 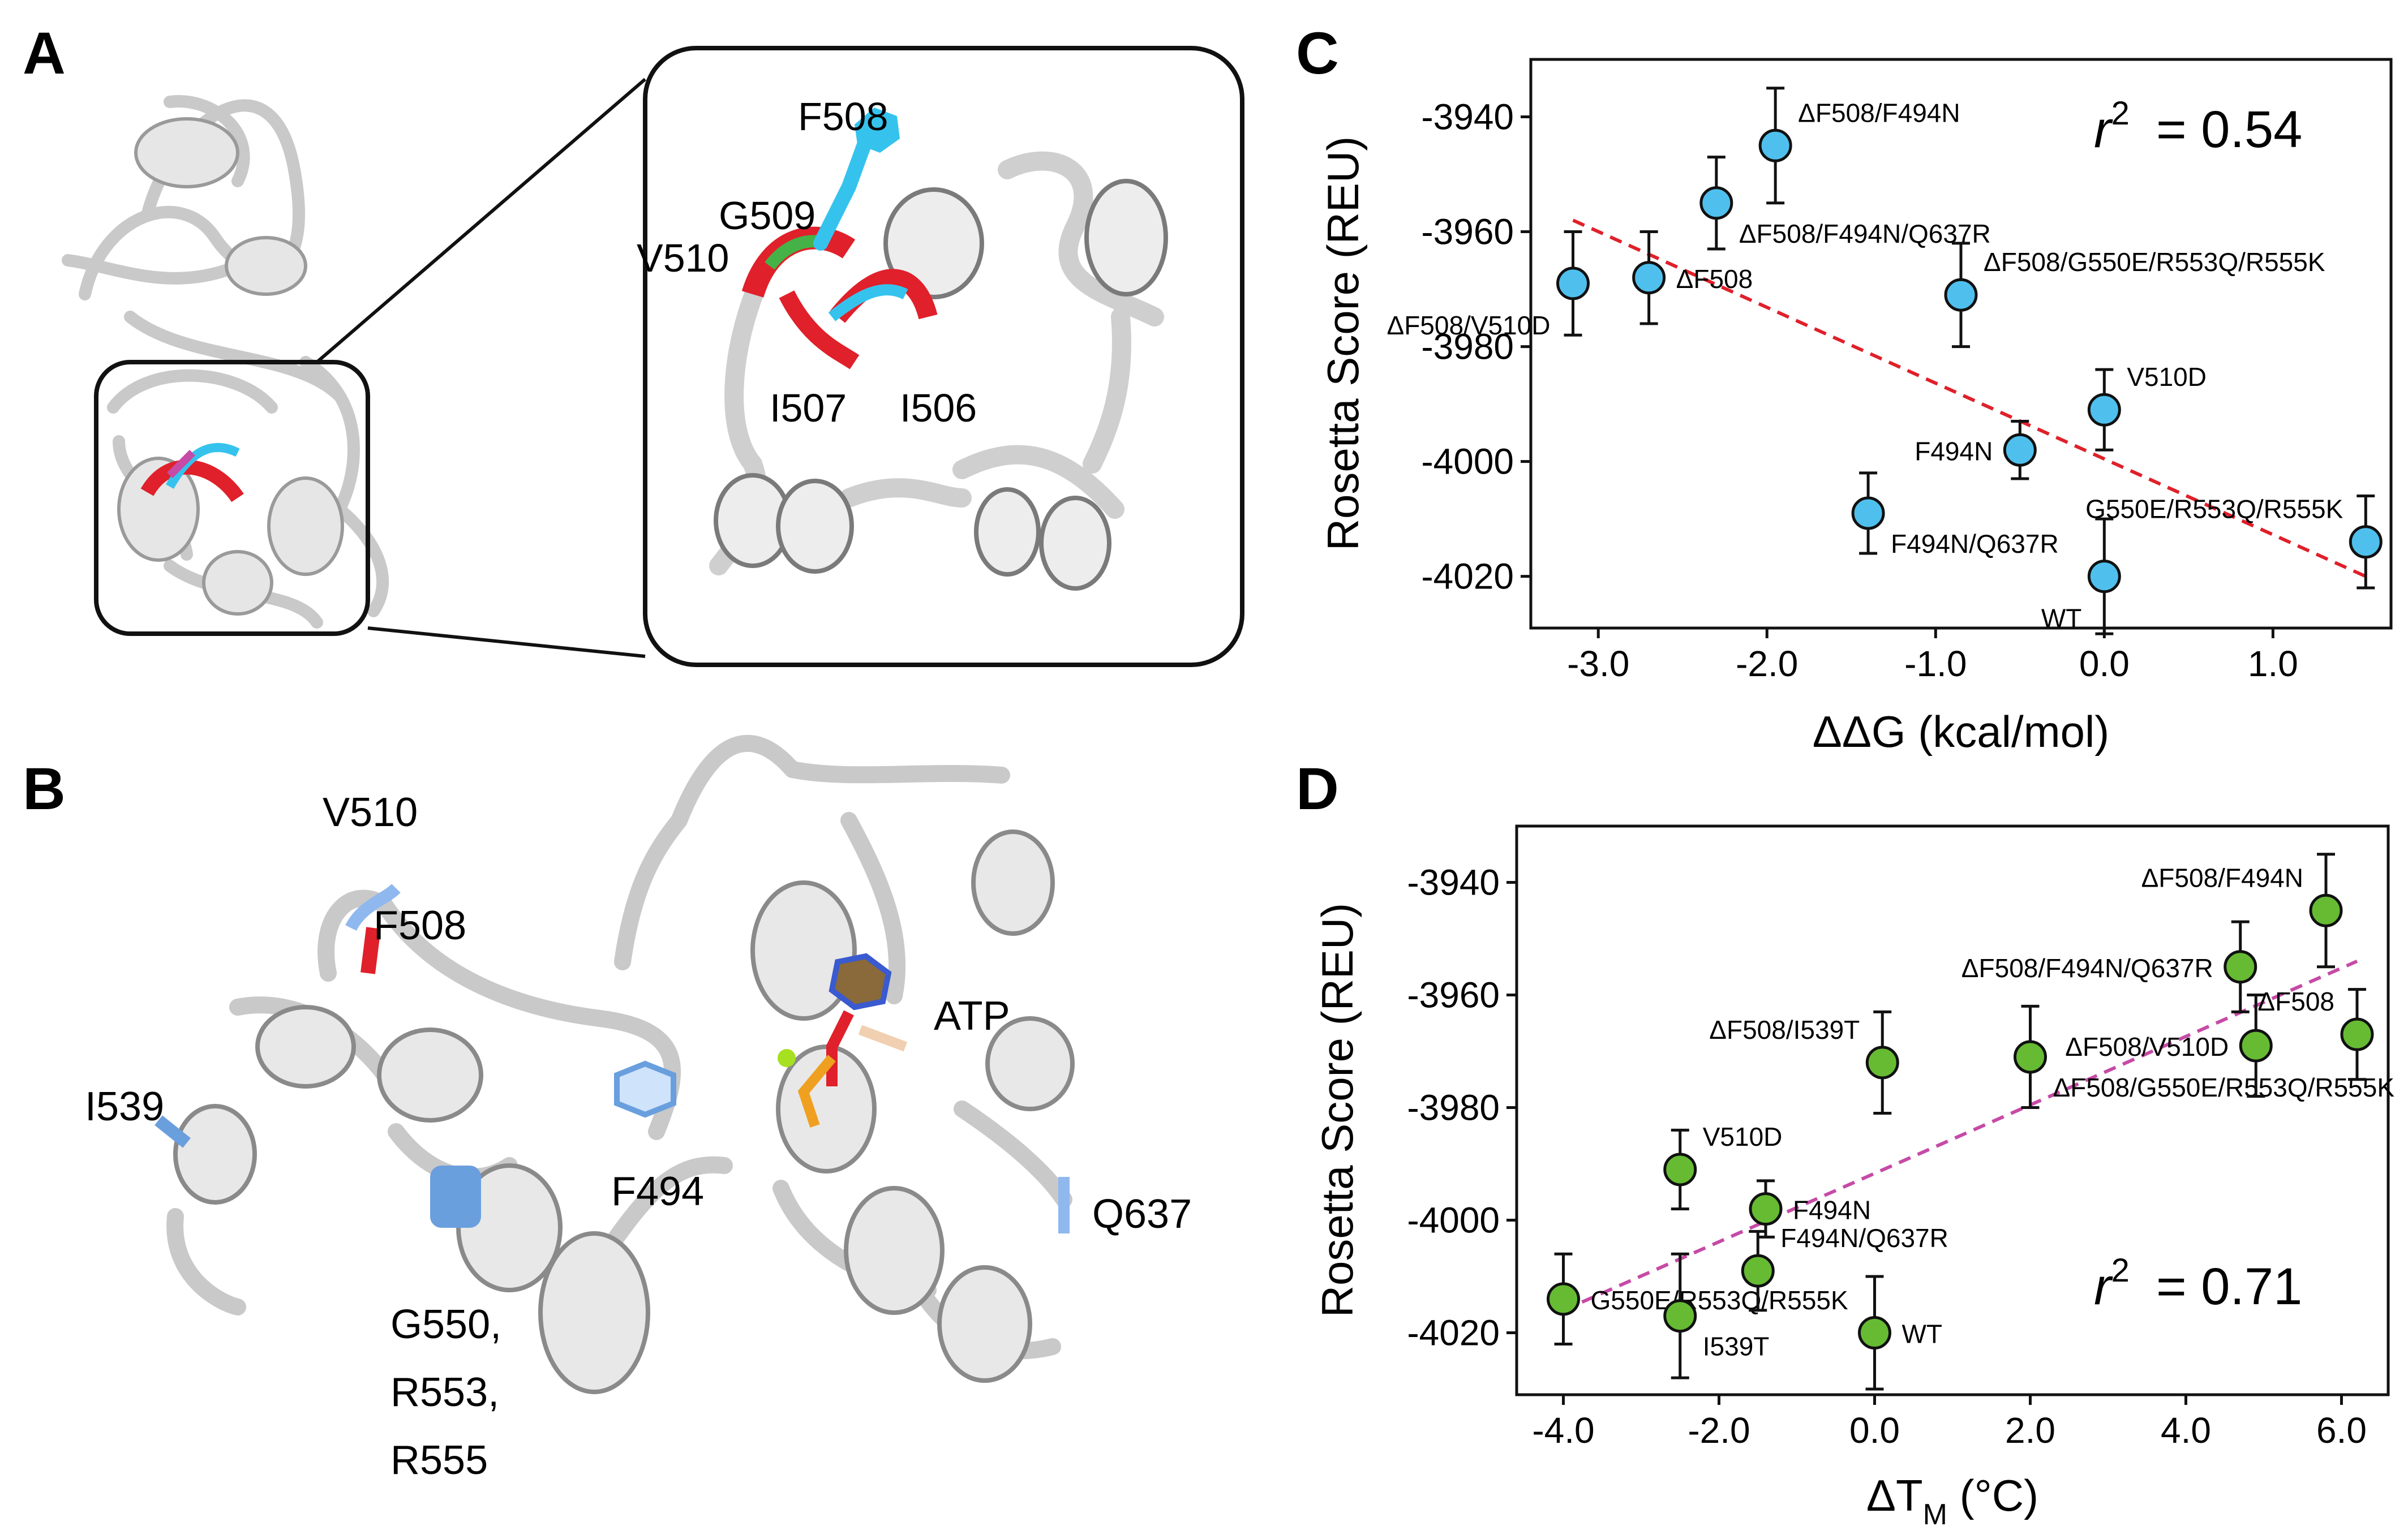 I want to click on panel-a-zoom-line-bottom, so click(x=506, y=642).